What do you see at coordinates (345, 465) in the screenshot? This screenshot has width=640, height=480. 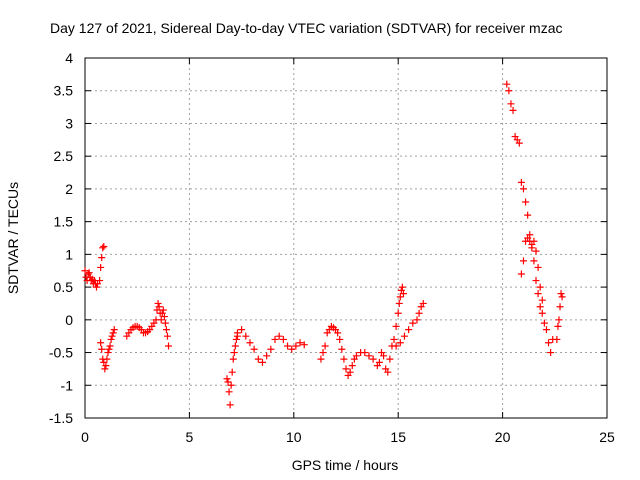 I see `x-axis-title: GPS time / hours` at bounding box center [345, 465].